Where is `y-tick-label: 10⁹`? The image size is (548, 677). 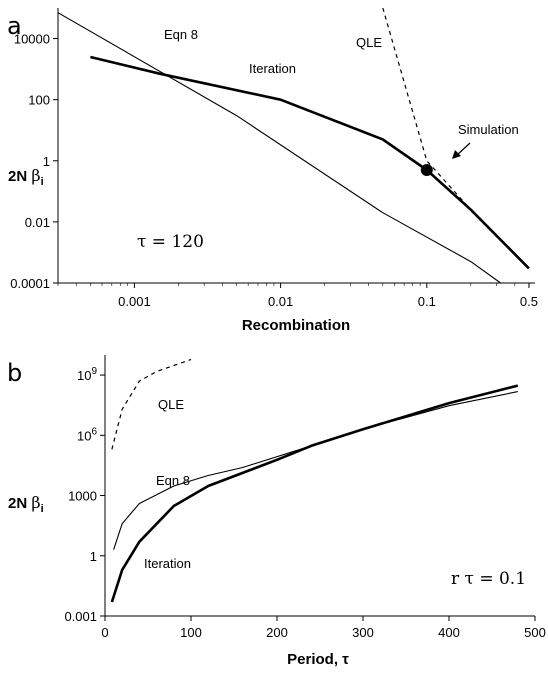
y-tick-label: 10⁹ is located at coordinates (87, 374).